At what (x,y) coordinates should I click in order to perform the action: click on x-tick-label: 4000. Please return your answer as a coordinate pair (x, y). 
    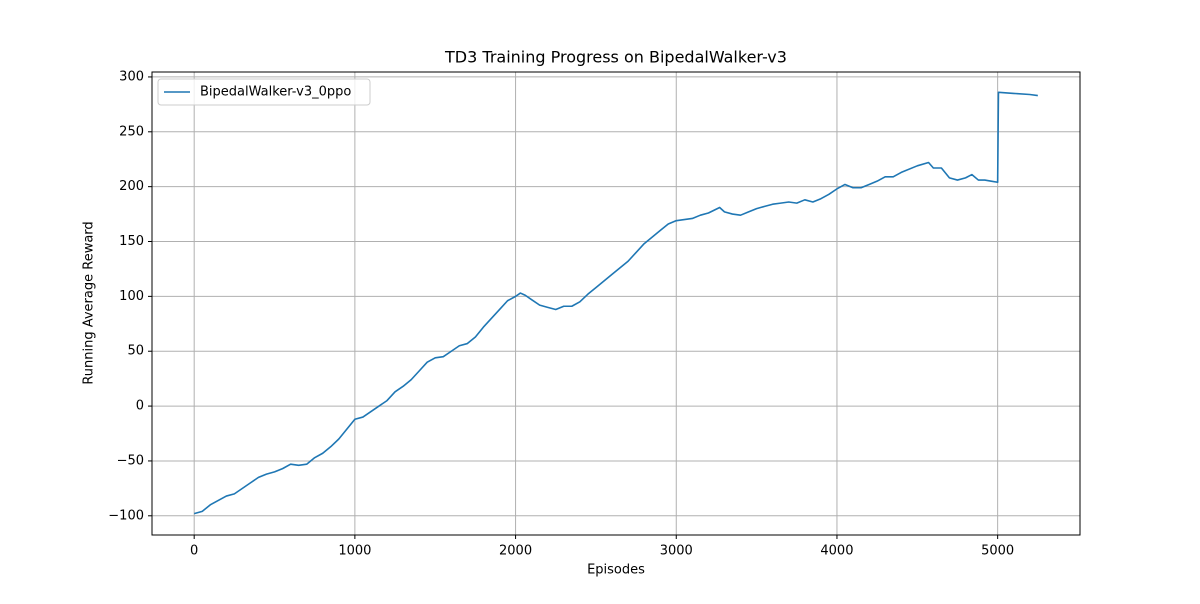
    Looking at the image, I should click on (836, 551).